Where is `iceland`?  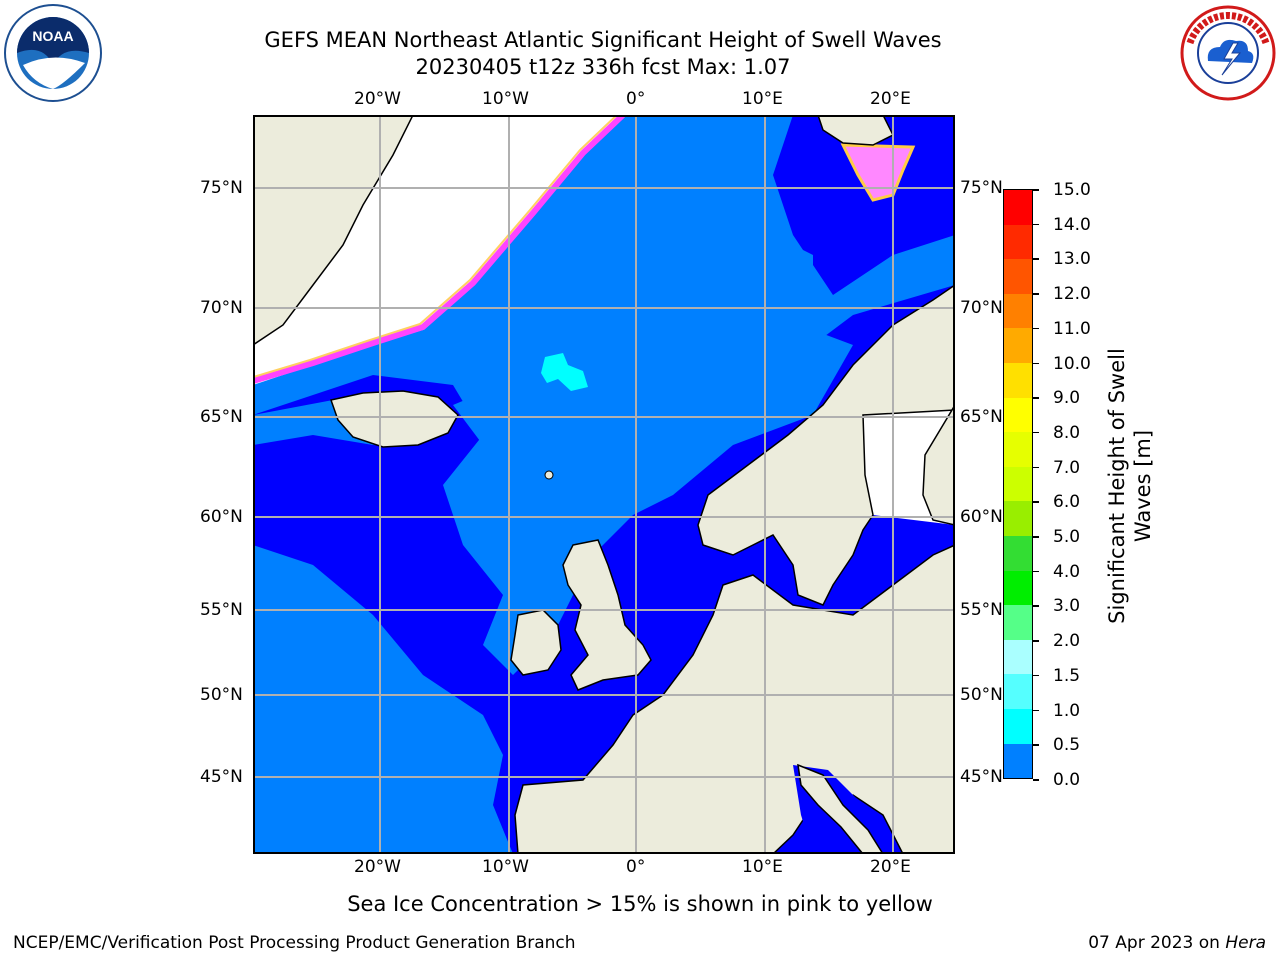 iceland is located at coordinates (394, 419).